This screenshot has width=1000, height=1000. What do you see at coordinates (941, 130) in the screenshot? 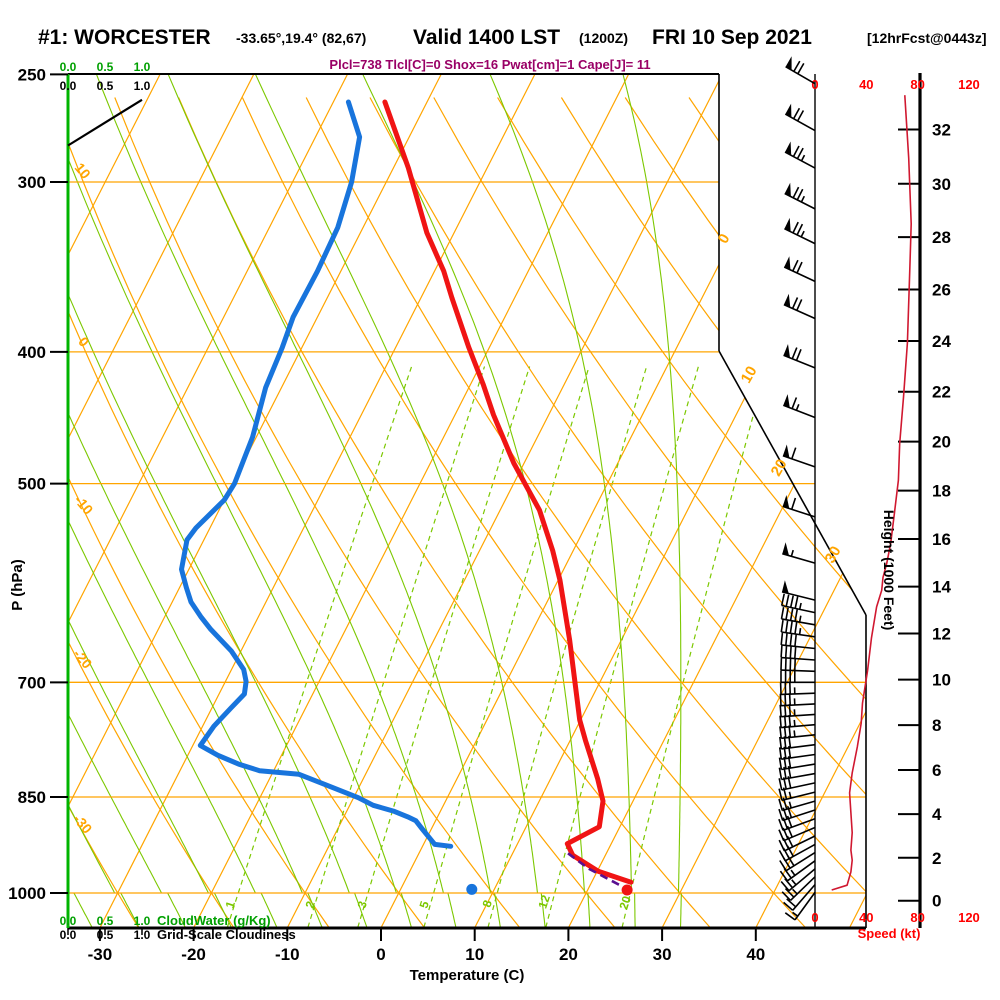
I see `height-tick-label: 32` at bounding box center [941, 130].